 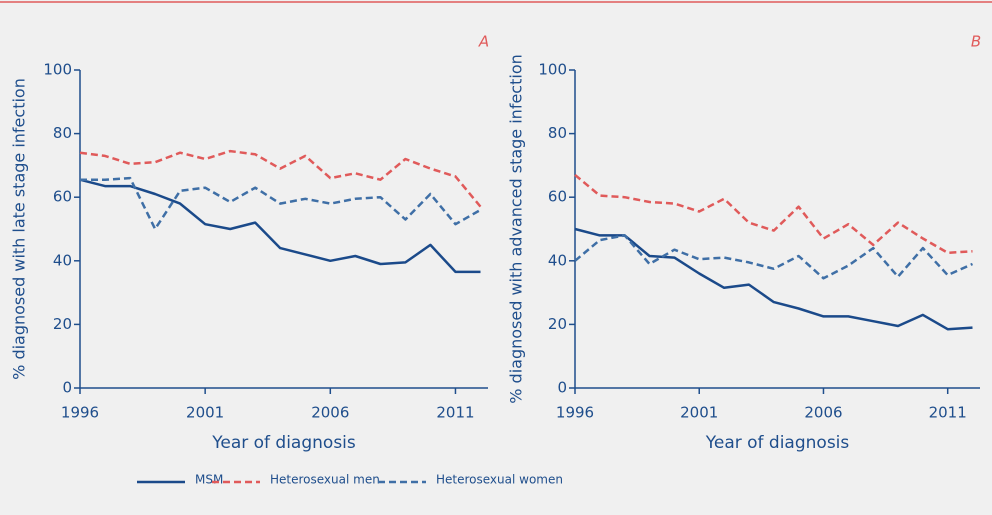 What do you see at coordinates (499, 480) in the screenshot?
I see `legend-label: Heterosexual women` at bounding box center [499, 480].